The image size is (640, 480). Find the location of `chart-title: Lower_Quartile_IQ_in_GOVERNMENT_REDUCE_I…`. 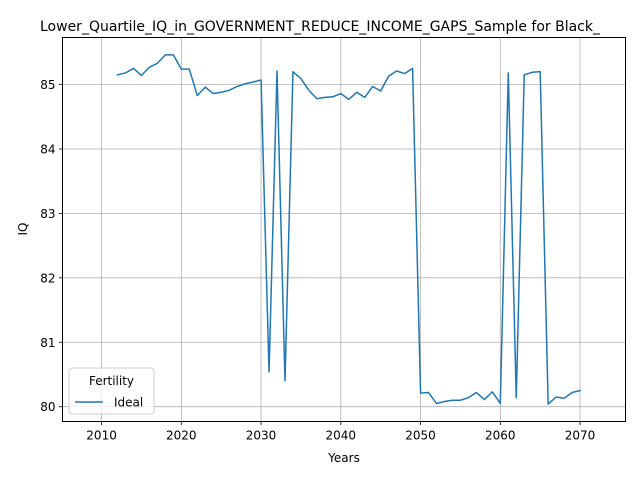

chart-title: Lower_Quartile_IQ_in_GOVERNMENT_REDUCE_I… is located at coordinates (320, 27).